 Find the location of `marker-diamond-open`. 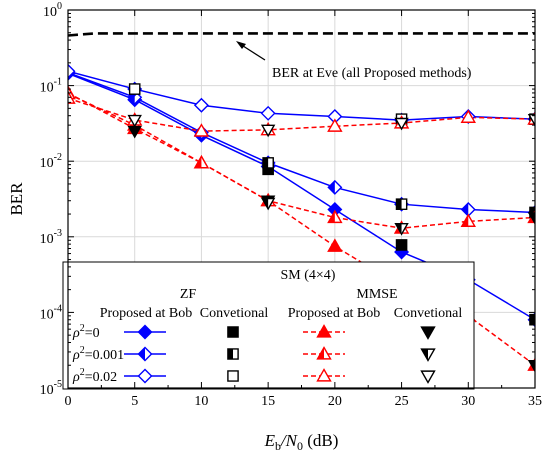

marker-diamond-open is located at coordinates (145, 376).